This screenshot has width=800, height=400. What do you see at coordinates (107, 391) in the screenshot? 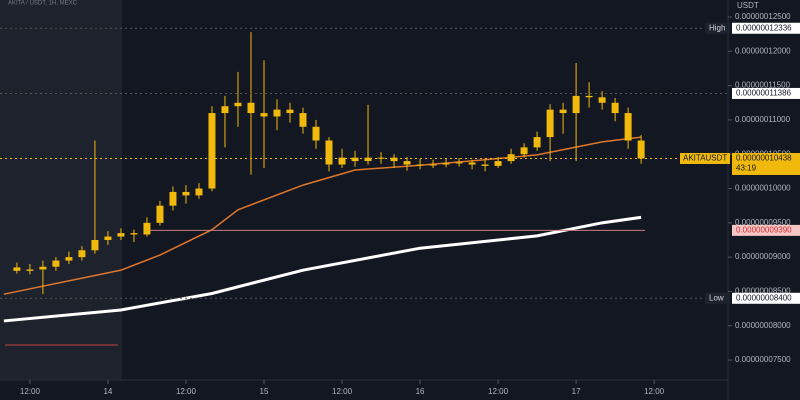
I see `x-tick-label: 14` at bounding box center [107, 391].